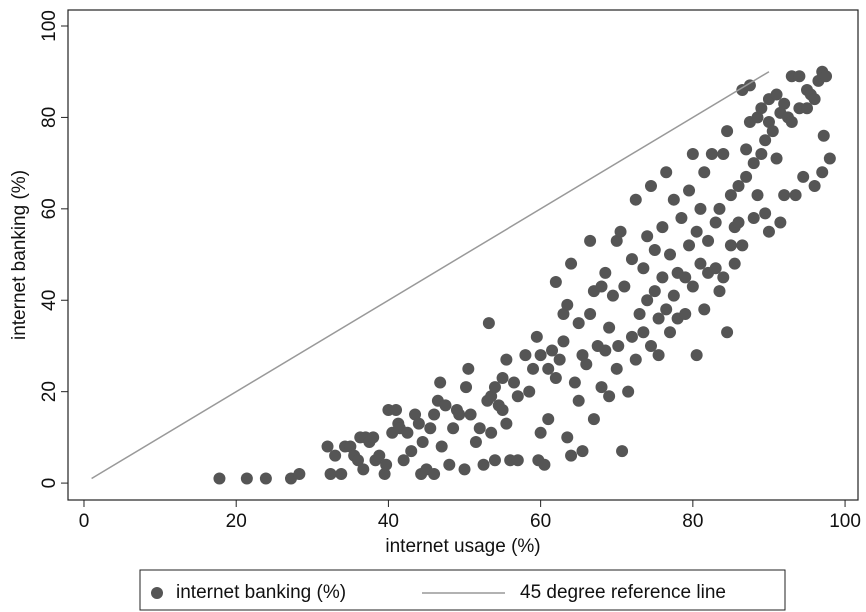 Image resolution: width=866 pixels, height=612 pixels. I want to click on y-tick-label: 0, so click(49, 483).